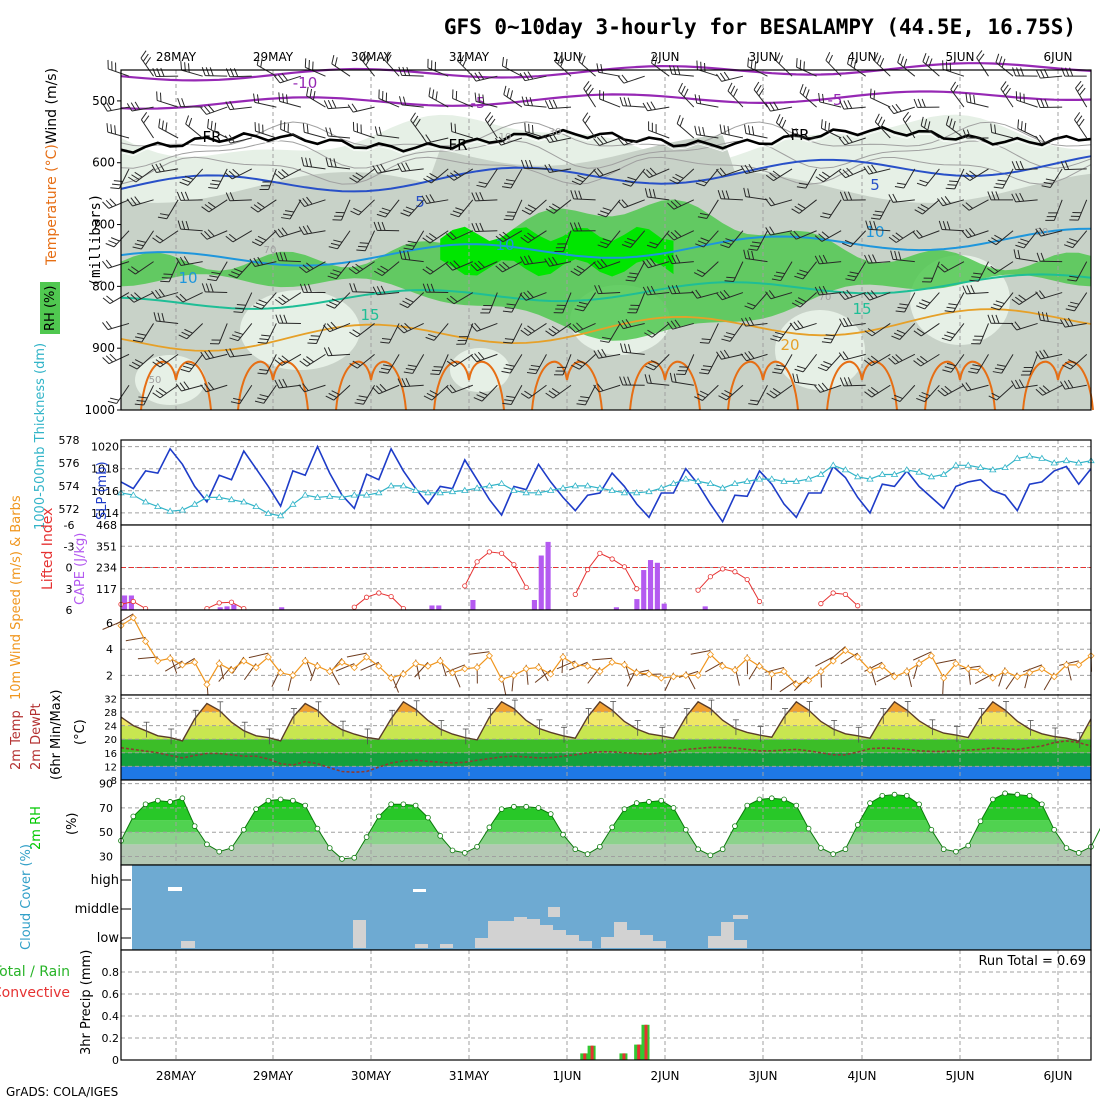  I want to click on low-cloud-block, so click(607, 942).